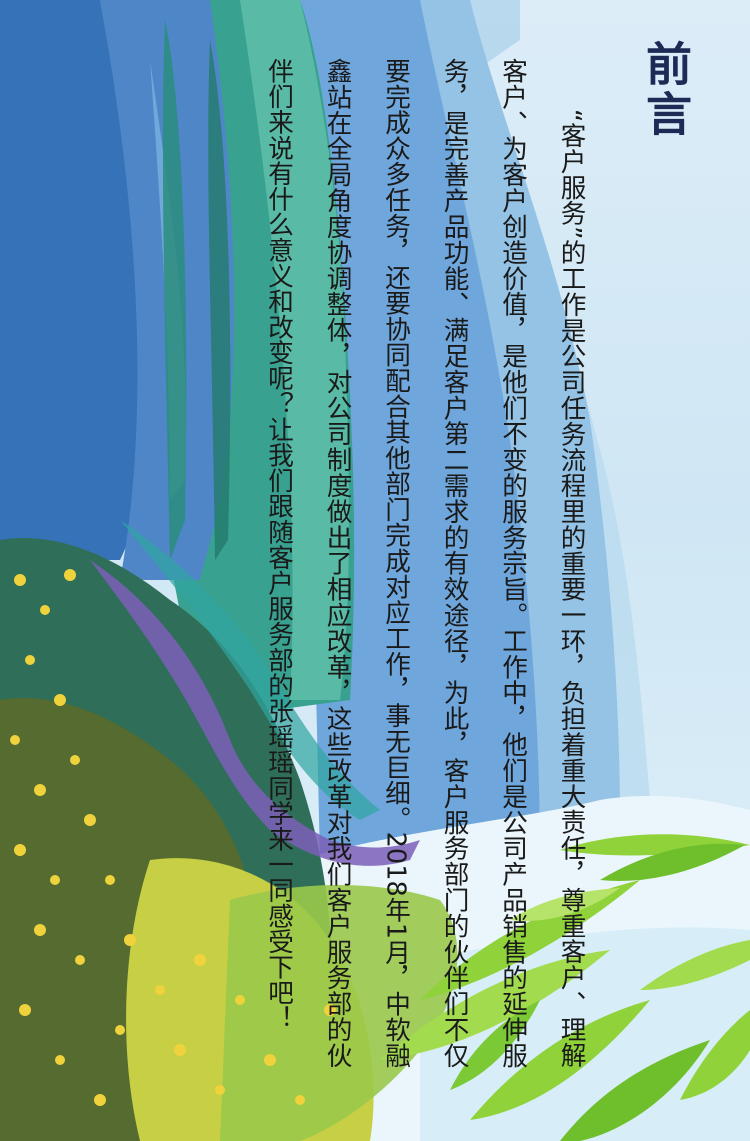 The height and width of the screenshot is (1141, 750). Describe the element at coordinates (294, 350) in the screenshot. I see `teal-mountain-light` at that location.